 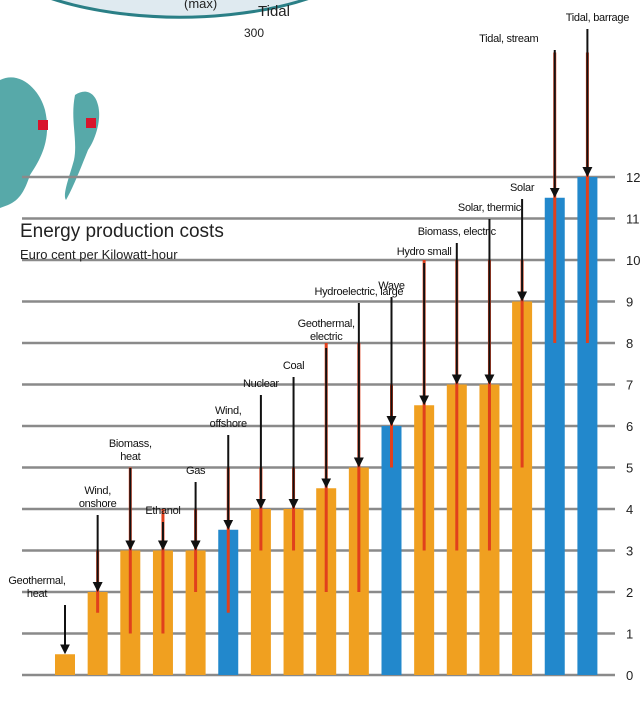 I want to click on y-tick-label: 3, so click(x=629, y=551).